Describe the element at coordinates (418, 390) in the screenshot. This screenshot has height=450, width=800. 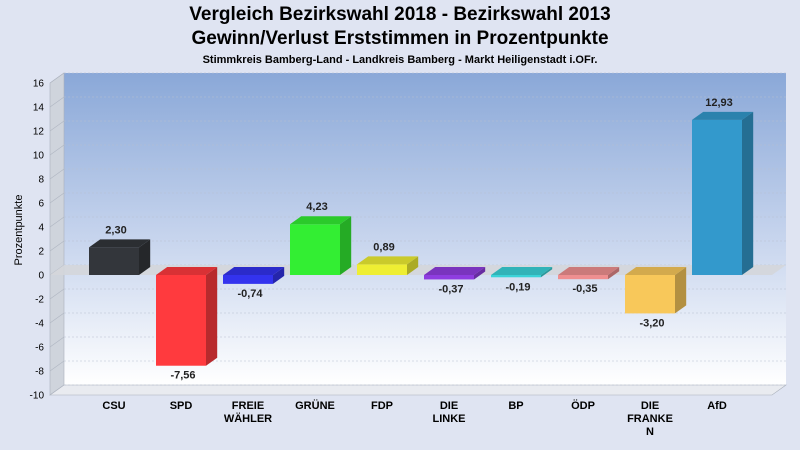
I see `plot-floor` at that location.